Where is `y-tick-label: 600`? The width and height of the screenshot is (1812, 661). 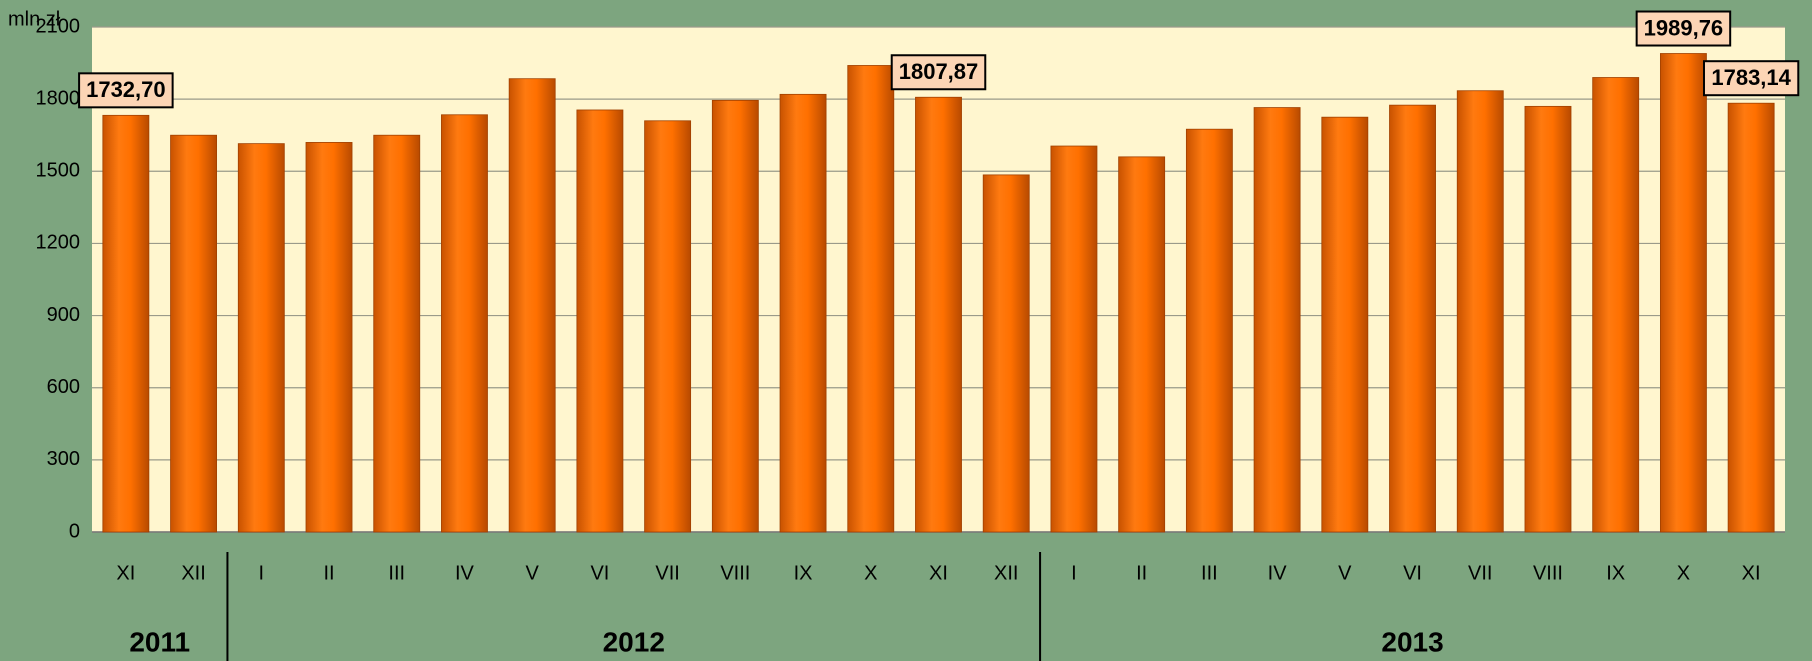 y-tick-label: 600 is located at coordinates (63, 387).